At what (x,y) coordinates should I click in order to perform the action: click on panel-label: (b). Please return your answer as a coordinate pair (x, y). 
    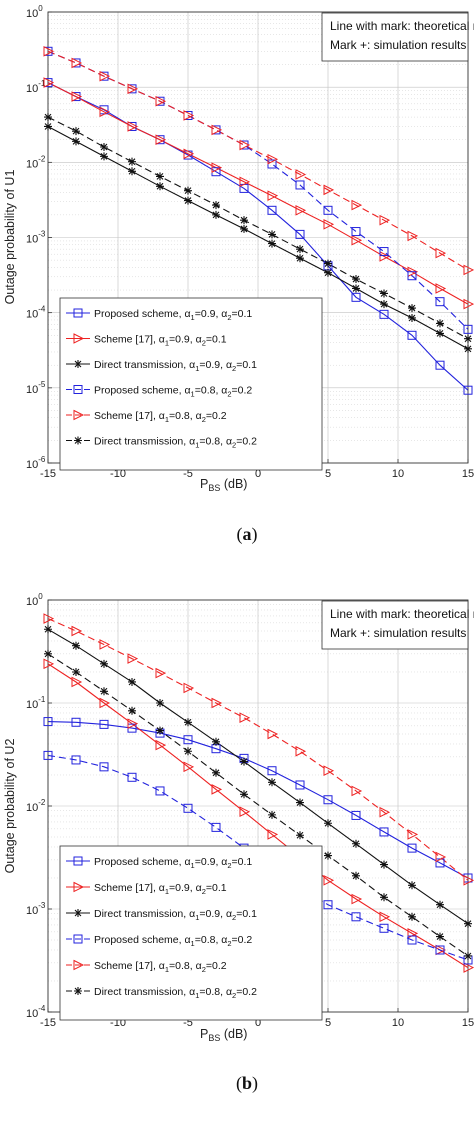
    Looking at the image, I should click on (247, 1083).